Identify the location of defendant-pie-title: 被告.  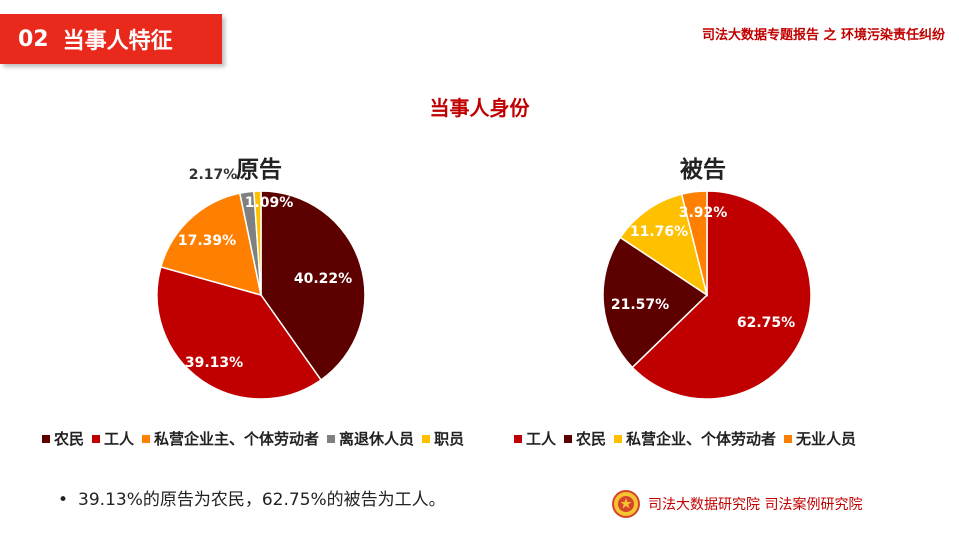
(703, 170).